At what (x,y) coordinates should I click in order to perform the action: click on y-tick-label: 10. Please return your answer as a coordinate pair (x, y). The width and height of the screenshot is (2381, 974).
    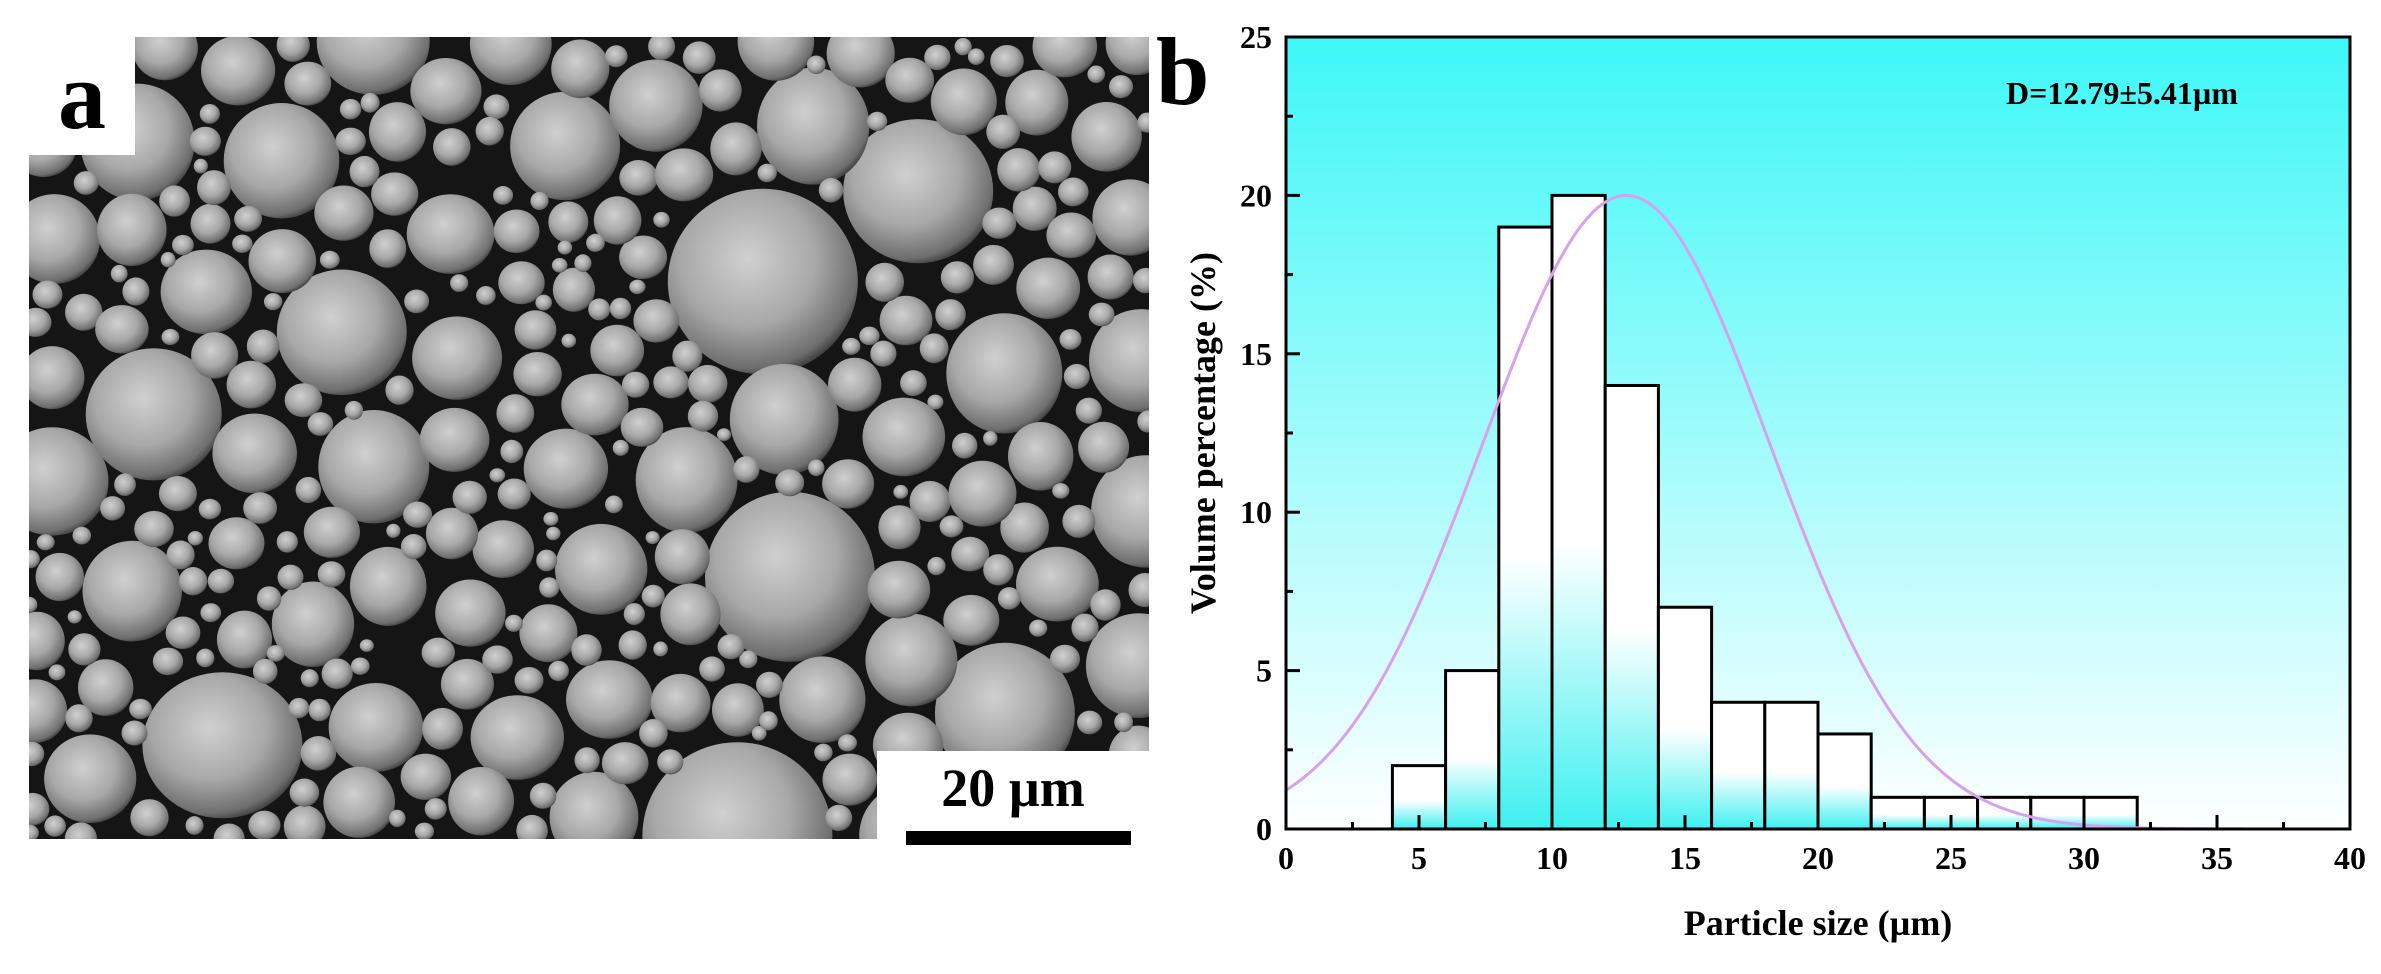
    Looking at the image, I should click on (1256, 512).